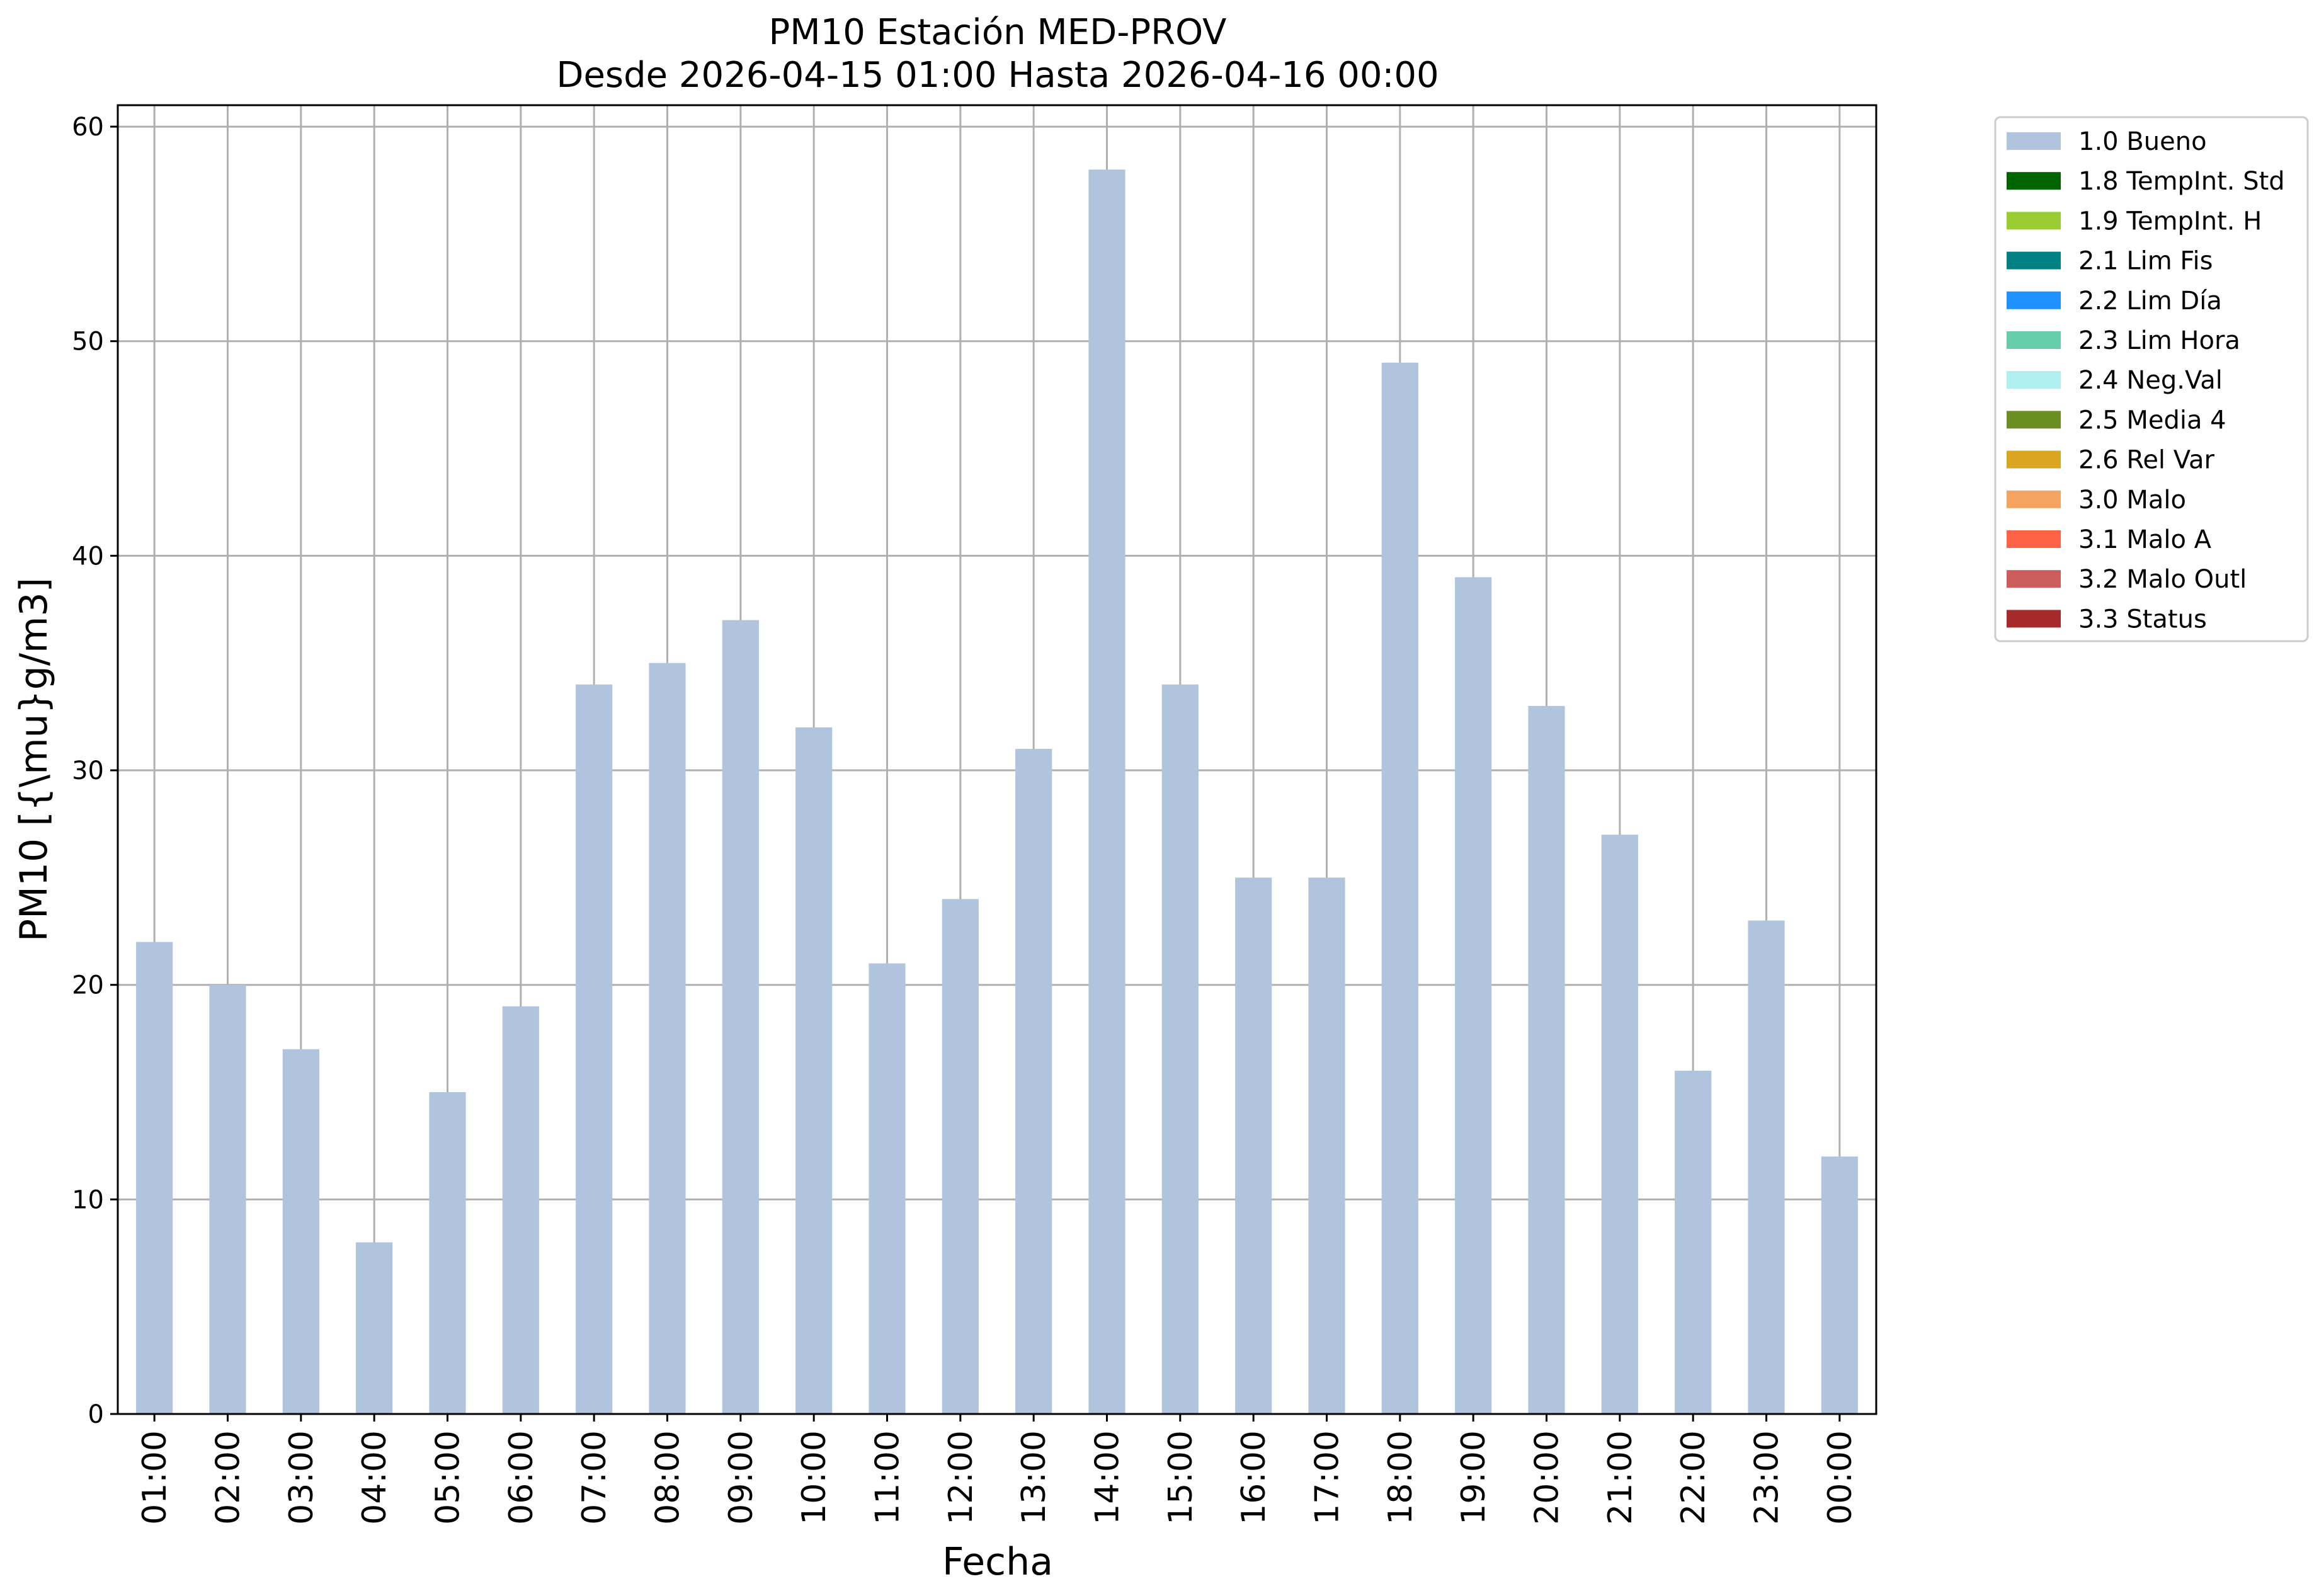 The width and height of the screenshot is (2319, 1596). What do you see at coordinates (1181, 1477) in the screenshot?
I see `x-tick-label: 15:00` at bounding box center [1181, 1477].